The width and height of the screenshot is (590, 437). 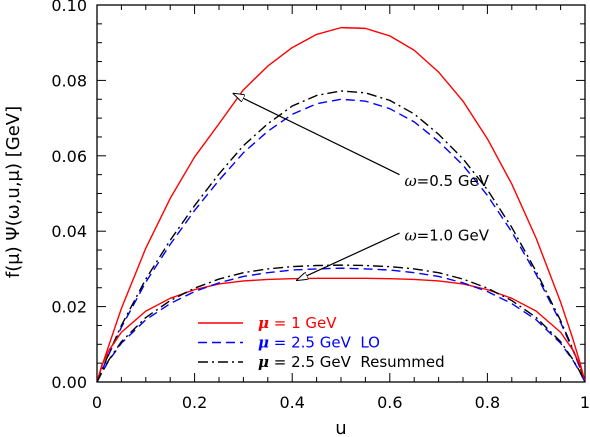 I want to click on y-tick-label: 0.08, so click(x=69, y=80).